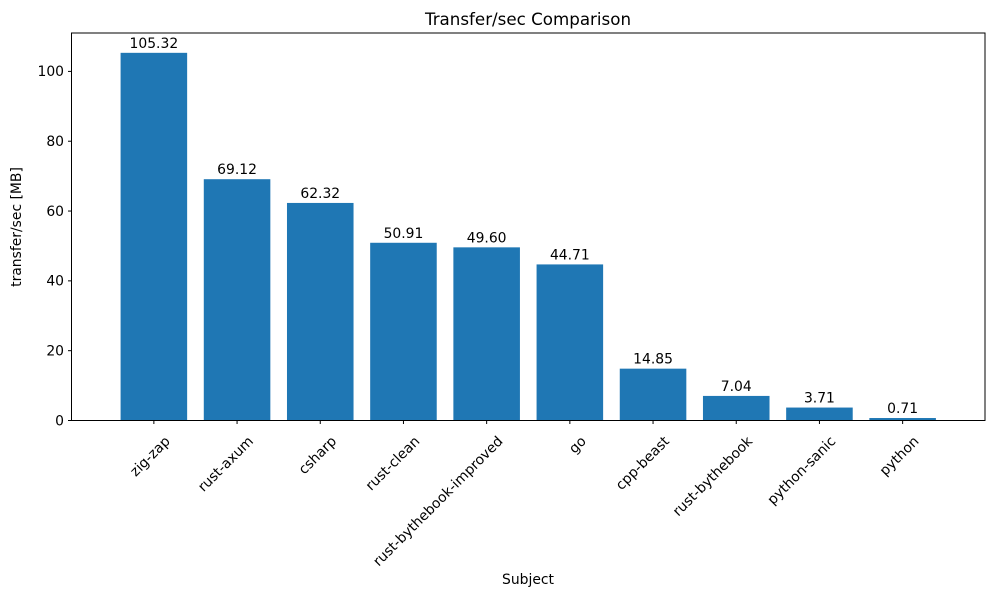 Image resolution: width=1000 pixels, height=600 pixels. I want to click on bar-value-label: 105.32, so click(154, 44).